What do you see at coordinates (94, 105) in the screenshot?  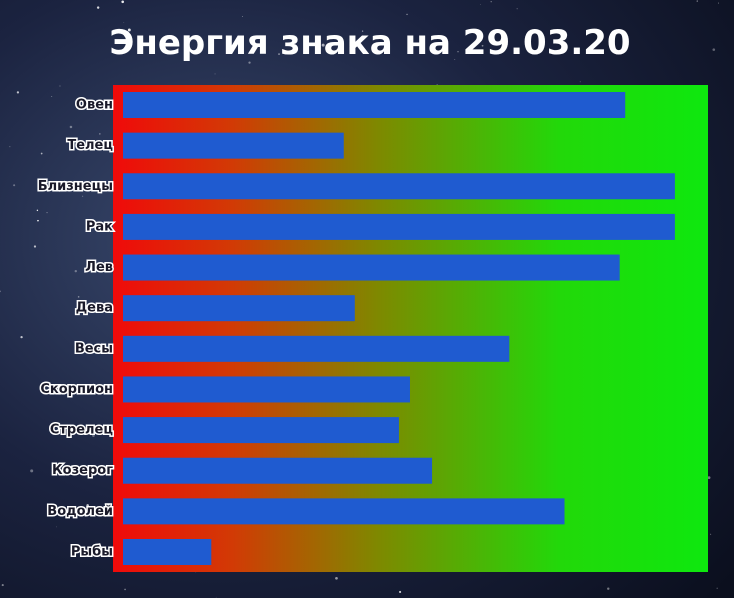 I see `y-tick-label: Овен` at bounding box center [94, 105].